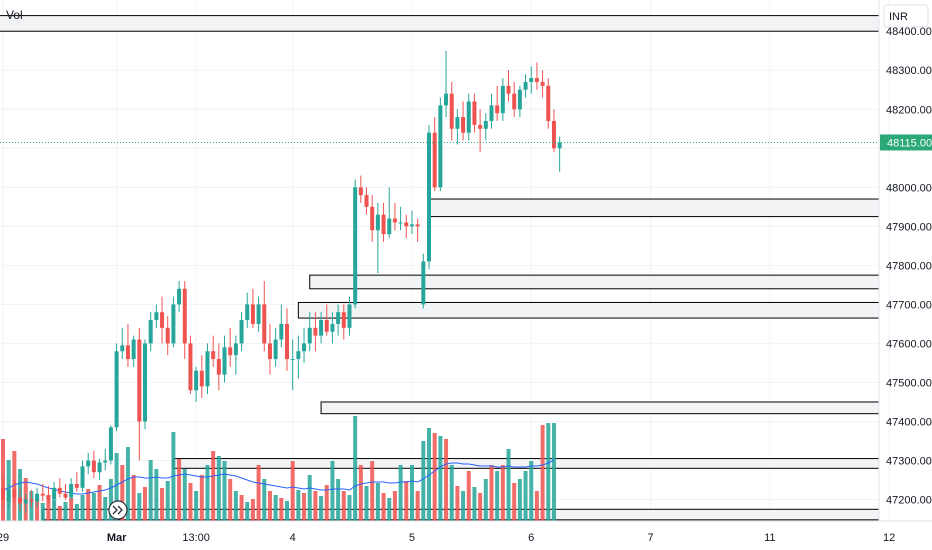 The image size is (932, 550). I want to click on price-tick-label: 47700.00, so click(909, 305).